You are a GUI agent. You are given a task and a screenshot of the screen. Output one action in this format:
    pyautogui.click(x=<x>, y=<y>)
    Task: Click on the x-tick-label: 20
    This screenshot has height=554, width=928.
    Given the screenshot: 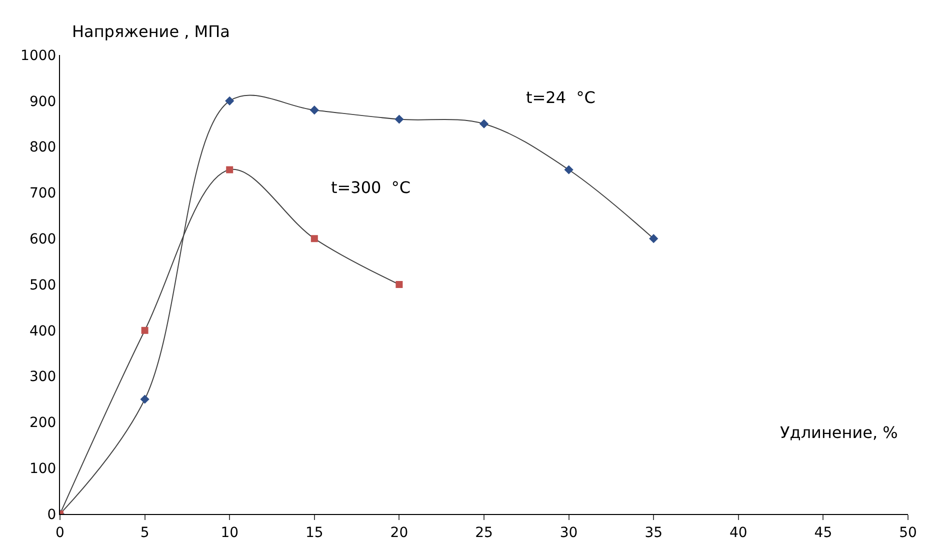 What is the action you would take?
    pyautogui.click(x=399, y=532)
    